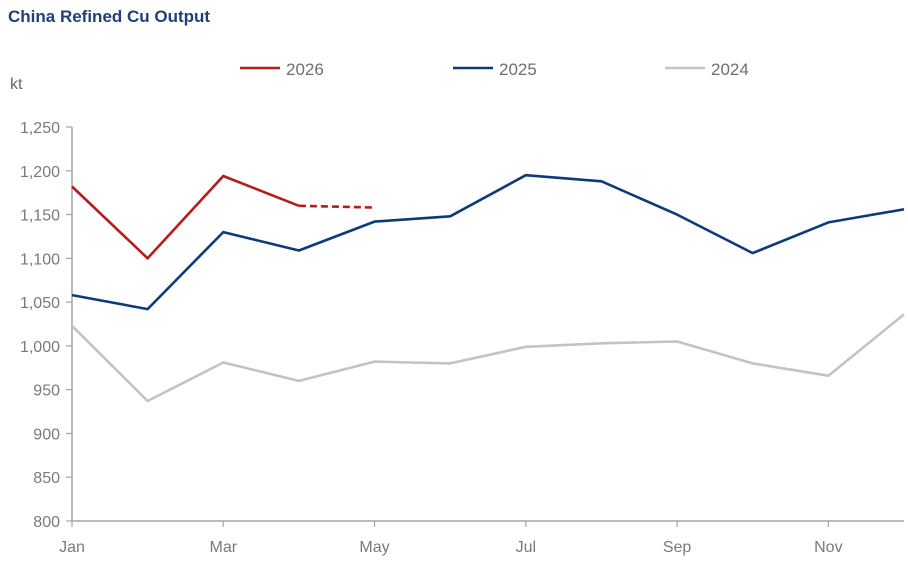  Describe the element at coordinates (526, 547) in the screenshot. I see `x-tick-label: Jul` at that location.